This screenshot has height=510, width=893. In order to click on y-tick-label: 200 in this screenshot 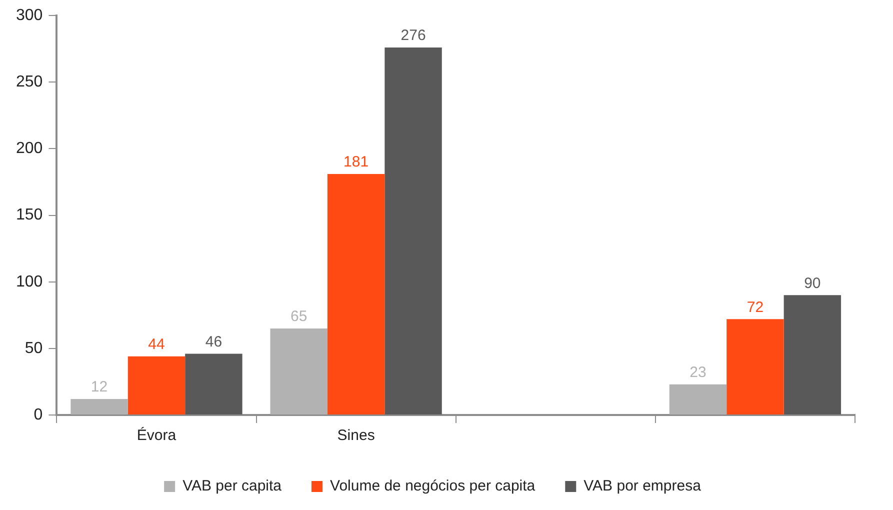, I will do `click(29, 149)`.